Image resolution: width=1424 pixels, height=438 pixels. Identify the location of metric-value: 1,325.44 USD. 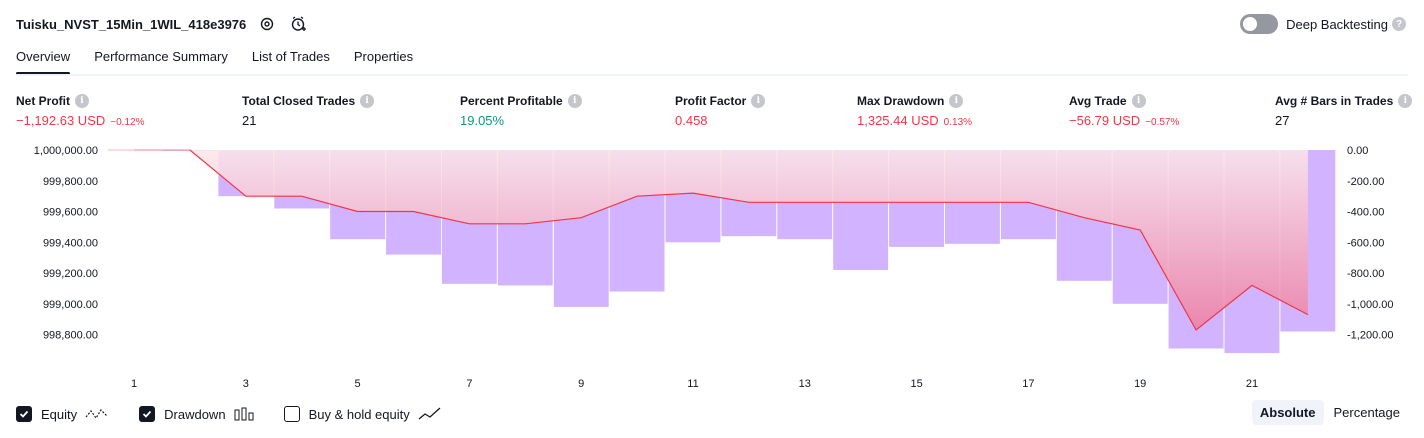
(898, 120).